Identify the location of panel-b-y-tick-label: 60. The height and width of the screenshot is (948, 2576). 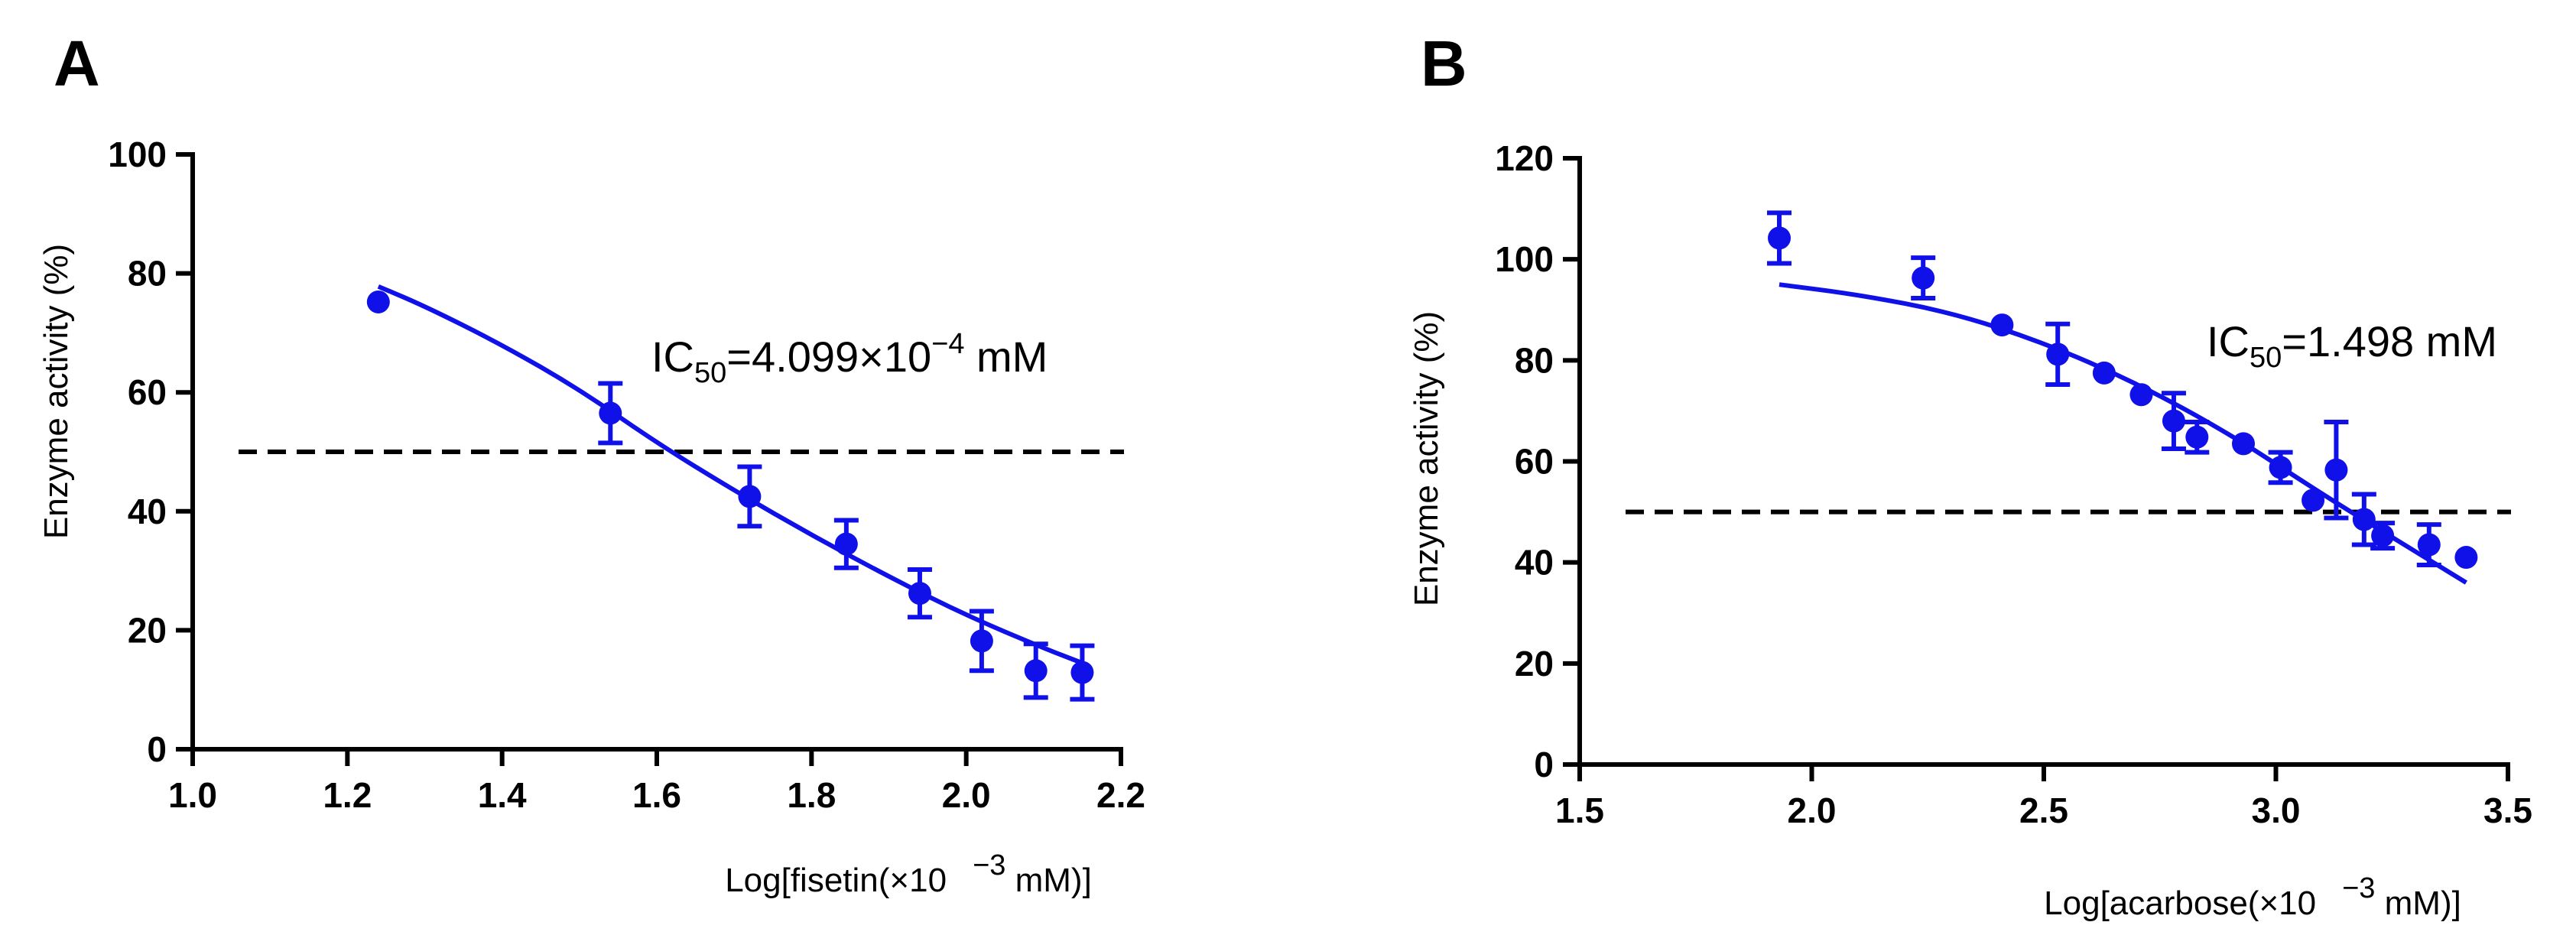
(1535, 462).